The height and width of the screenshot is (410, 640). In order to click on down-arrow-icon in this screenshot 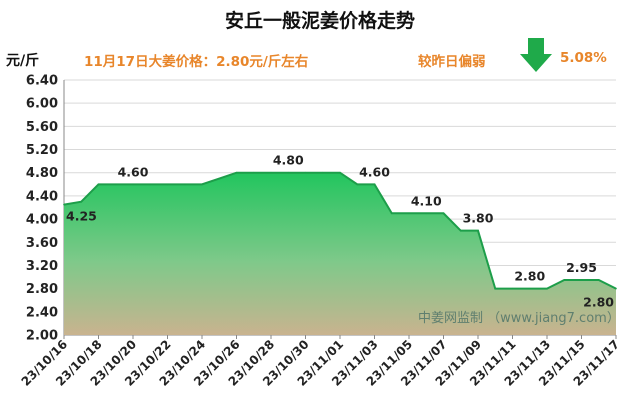, I will do `click(536, 55)`.